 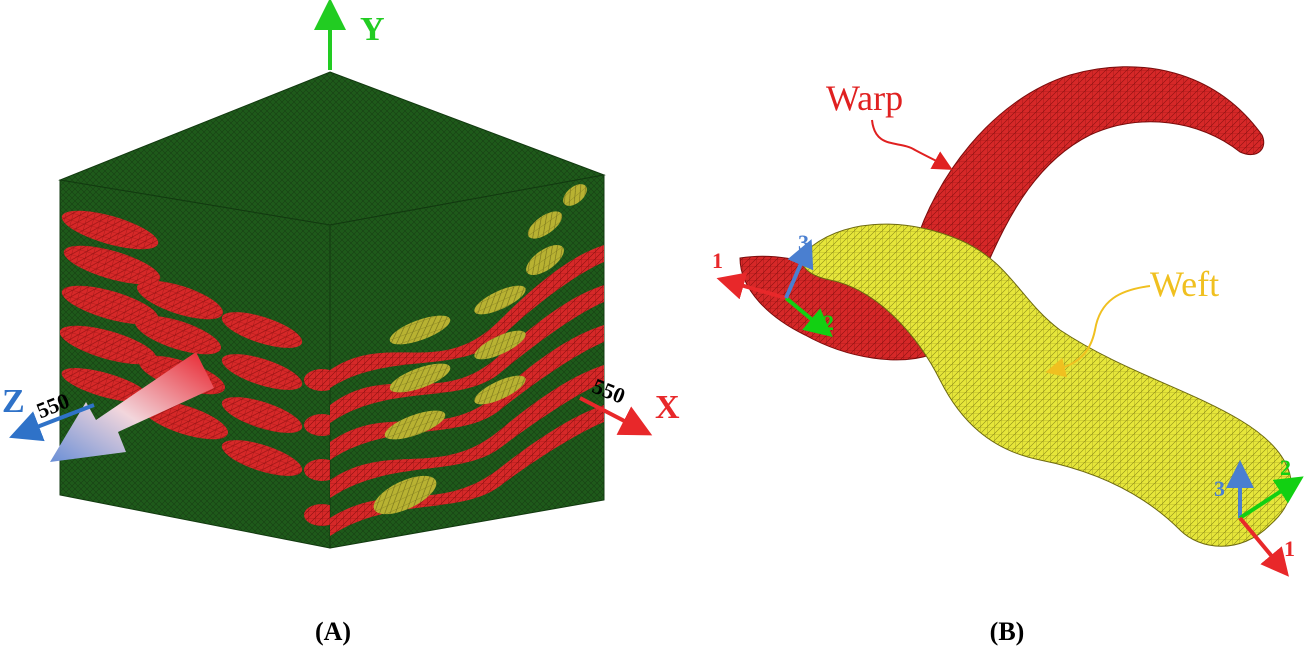 I want to click on axis-1-label-left: 1, so click(x=717, y=260).